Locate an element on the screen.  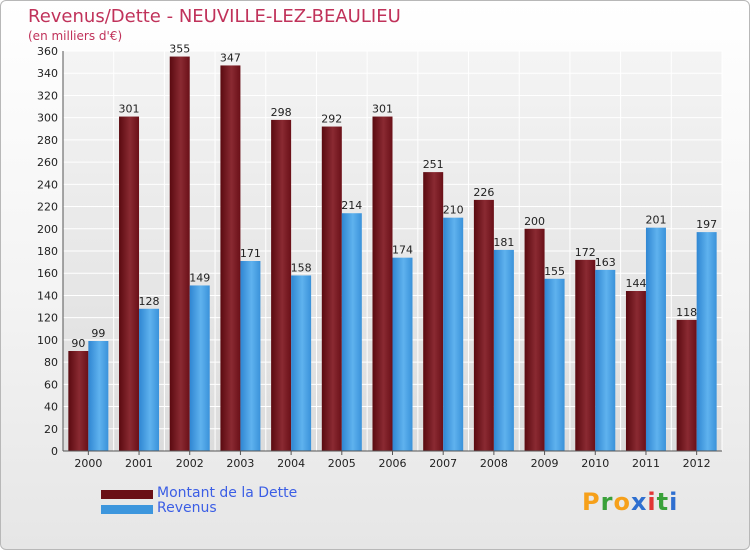
legend-label-debt: Montant de la Dette is located at coordinates (227, 493).